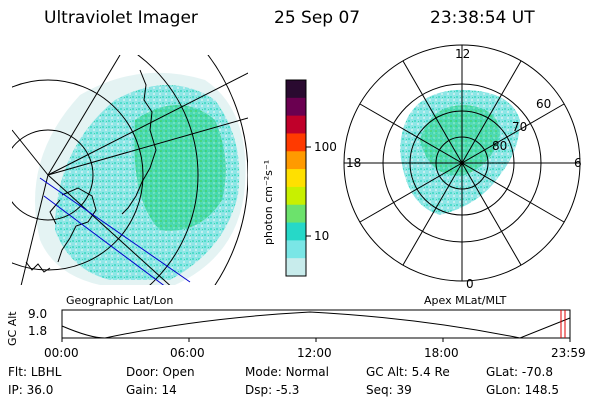 The height and width of the screenshot is (400, 600). Describe the element at coordinates (38, 331) in the screenshot. I see `timeline-y-tick-bottom: 1.8` at that location.